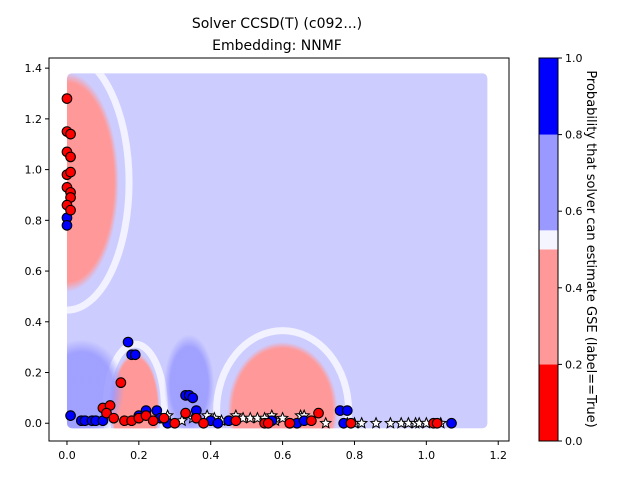 Image resolution: width=640 pixels, height=480 pixels. Describe the element at coordinates (574, 364) in the screenshot. I see `colorbar-tick-label: 0.2` at that location.